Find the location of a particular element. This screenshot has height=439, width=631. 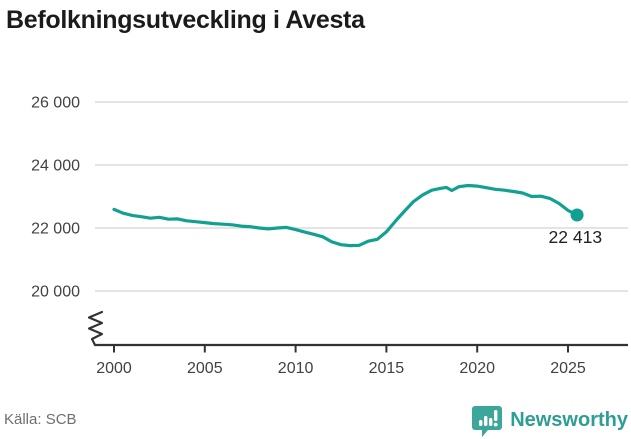

svg-text: 20 000 is located at coordinates (55, 292).